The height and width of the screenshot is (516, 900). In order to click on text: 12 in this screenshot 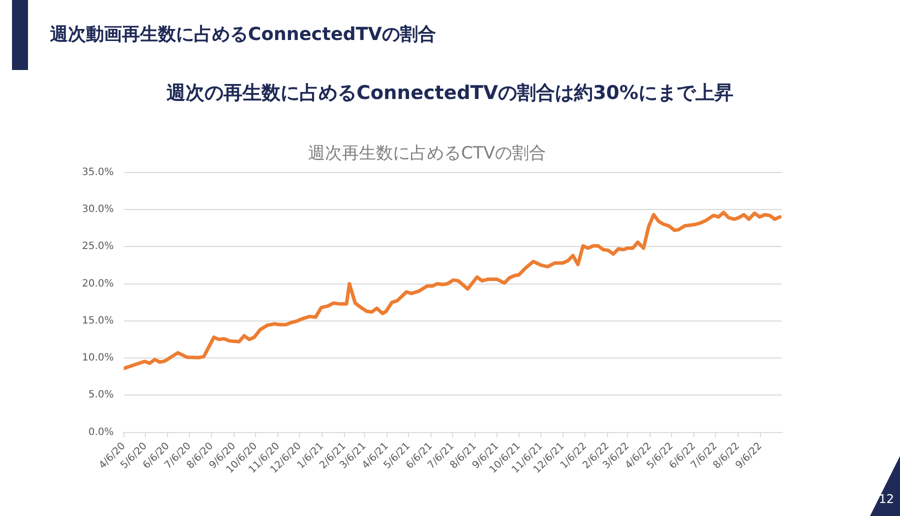, I will do `click(886, 499)`.